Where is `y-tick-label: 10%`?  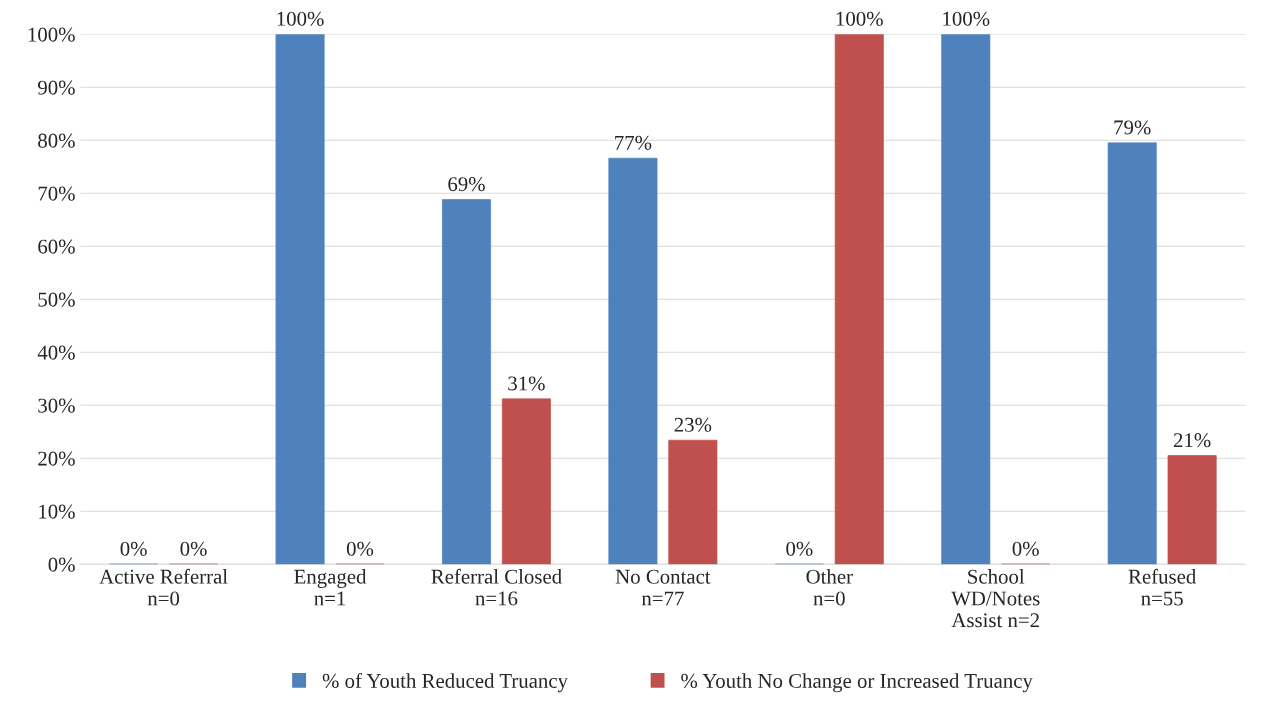
y-tick-label: 10% is located at coordinates (57, 511).